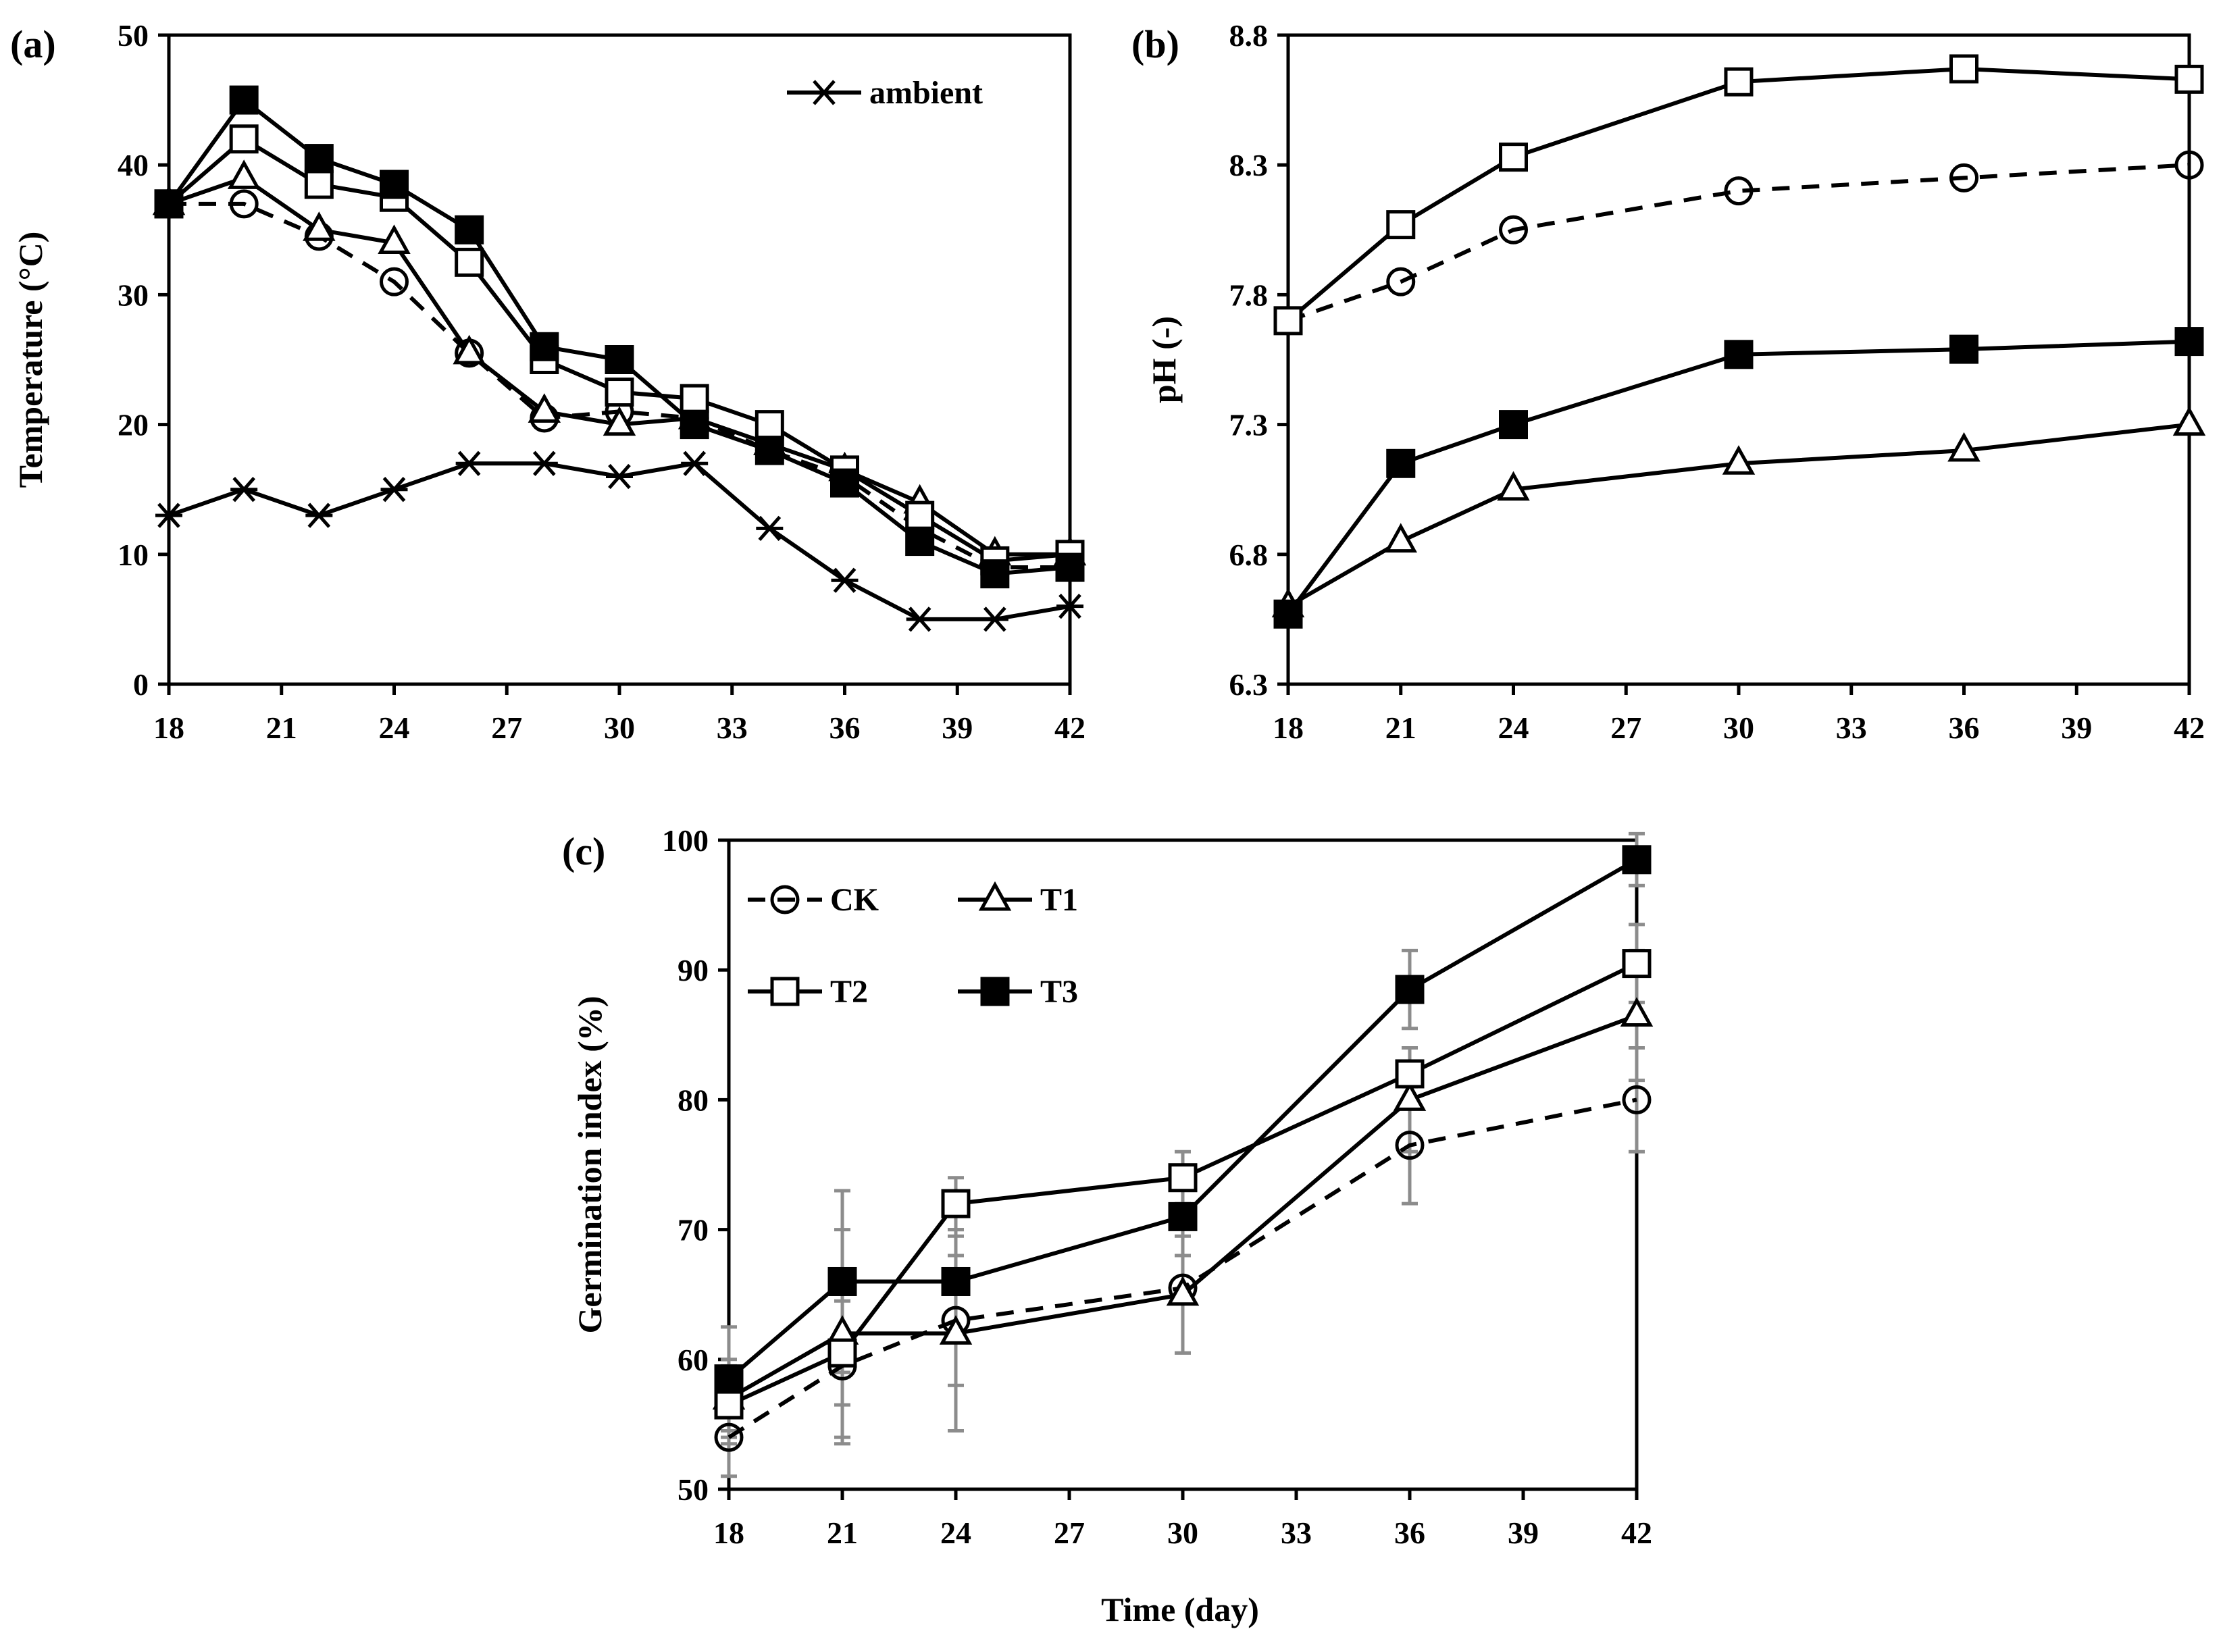  Describe the element at coordinates (1180, 1609) in the screenshot. I see `time-axis-title: Time (day)` at that location.